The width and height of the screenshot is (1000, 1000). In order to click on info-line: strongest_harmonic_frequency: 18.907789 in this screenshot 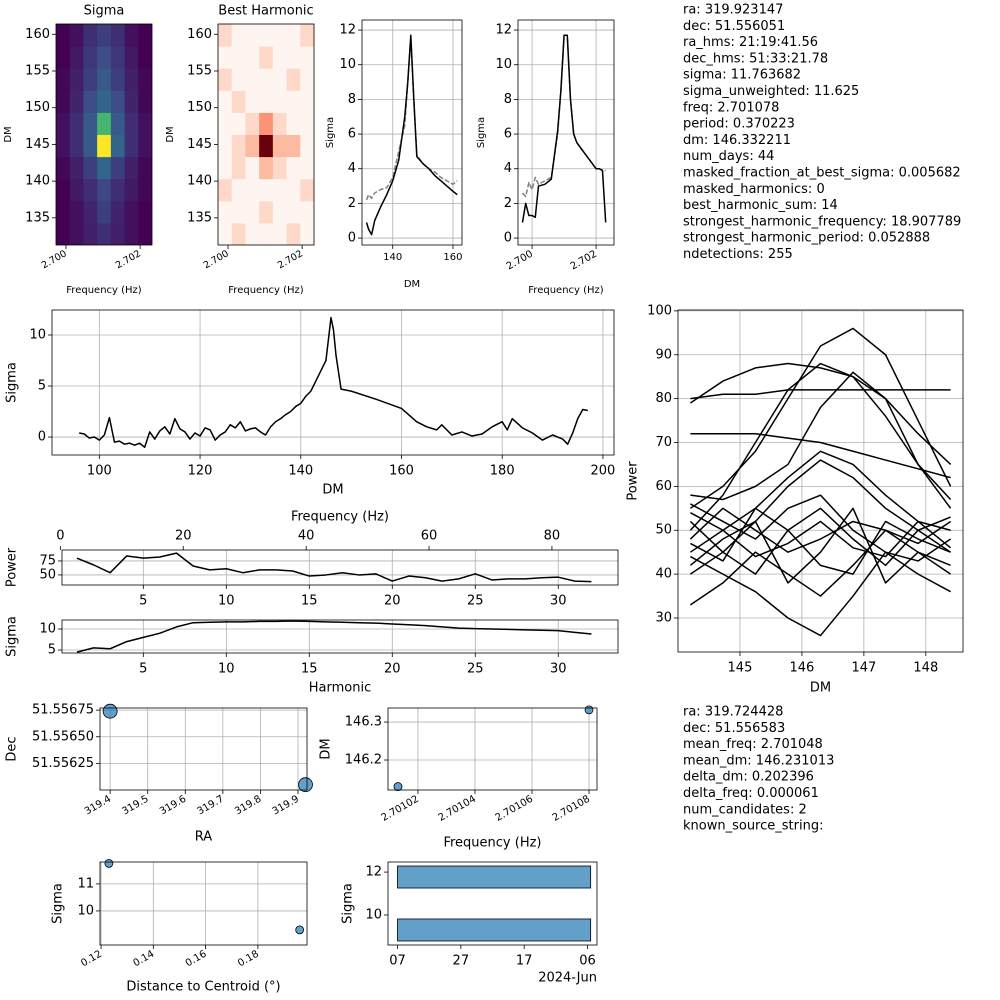, I will do `click(822, 221)`.